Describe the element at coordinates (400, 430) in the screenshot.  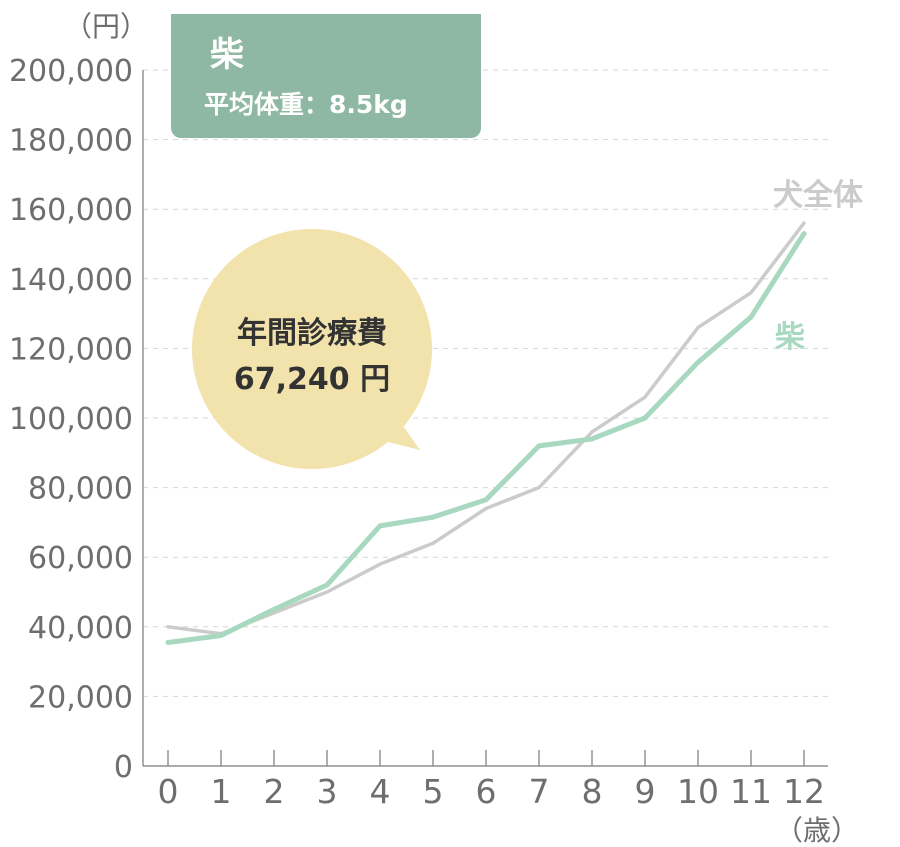
I see `bubble-tail` at that location.